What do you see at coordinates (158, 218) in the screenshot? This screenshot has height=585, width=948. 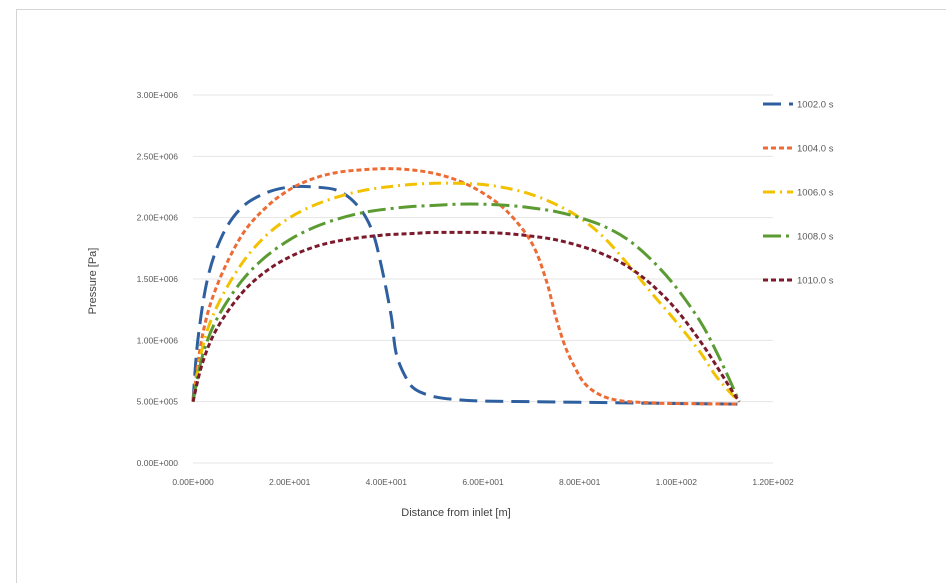 I see `y-tick-label: 2.00E+006` at bounding box center [158, 218].